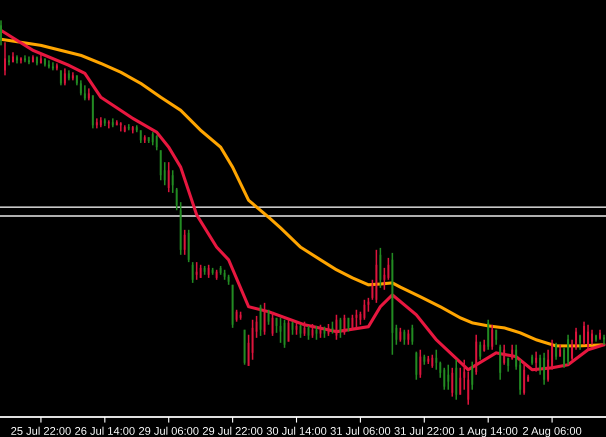 This screenshot has width=606, height=437. What do you see at coordinates (424, 430) in the screenshot?
I see `x-tick-label: 31 Jul 22:00` at bounding box center [424, 430].